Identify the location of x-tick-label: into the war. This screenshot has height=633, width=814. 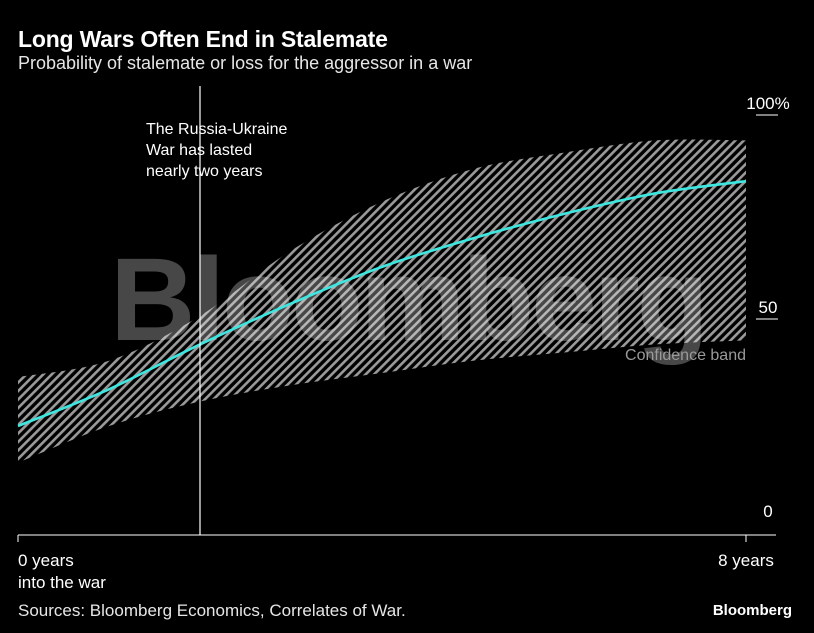
(62, 582).